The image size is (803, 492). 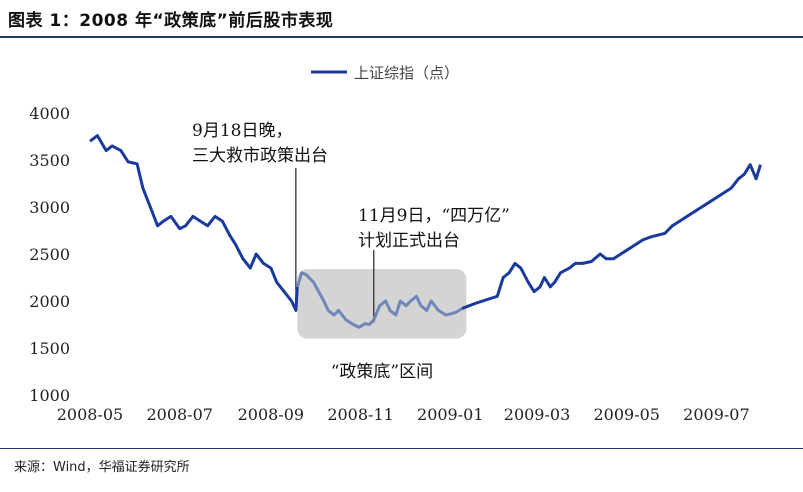 I want to click on source-divider, so click(x=401, y=448).